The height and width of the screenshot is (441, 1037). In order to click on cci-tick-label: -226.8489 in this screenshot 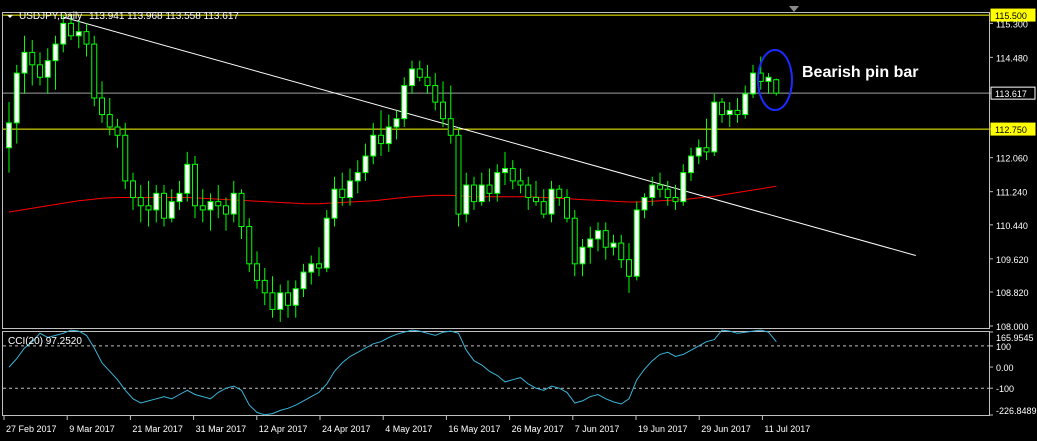, I will do `click(1016, 411)`.